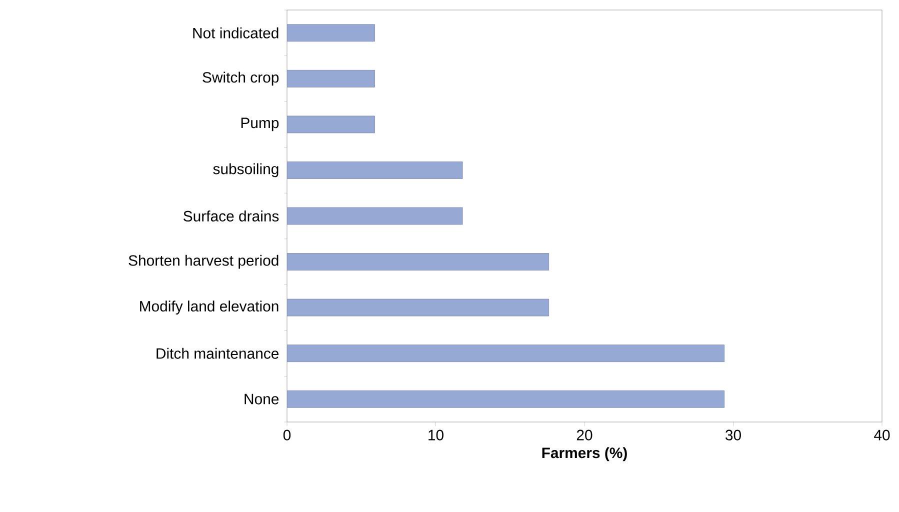  What do you see at coordinates (436, 435) in the screenshot?
I see `x-tick-label: 10` at bounding box center [436, 435].